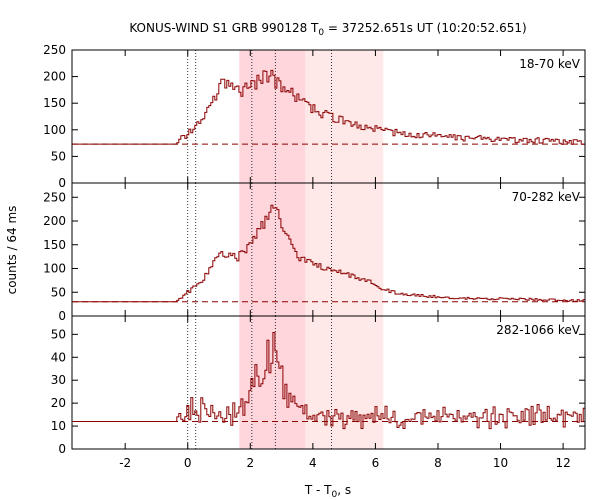 The height and width of the screenshot is (500, 600). What do you see at coordinates (376, 463) in the screenshot?
I see `x-tick-label: 6` at bounding box center [376, 463].